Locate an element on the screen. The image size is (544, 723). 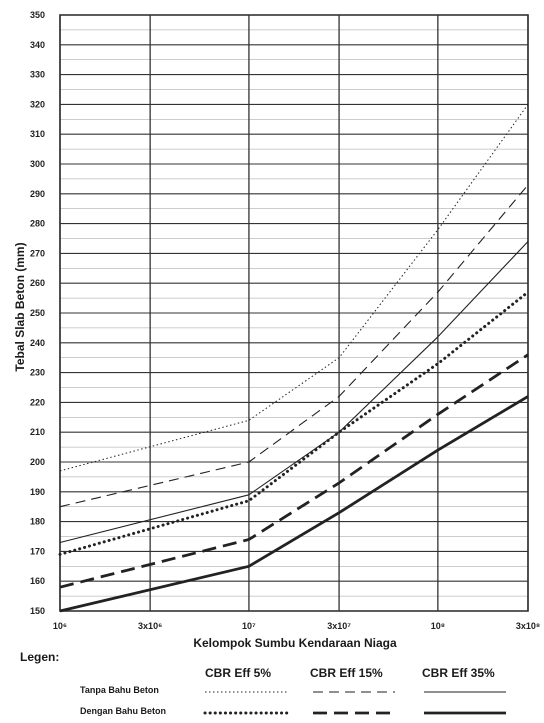
y-tick-label: 190 is located at coordinates (37, 492).